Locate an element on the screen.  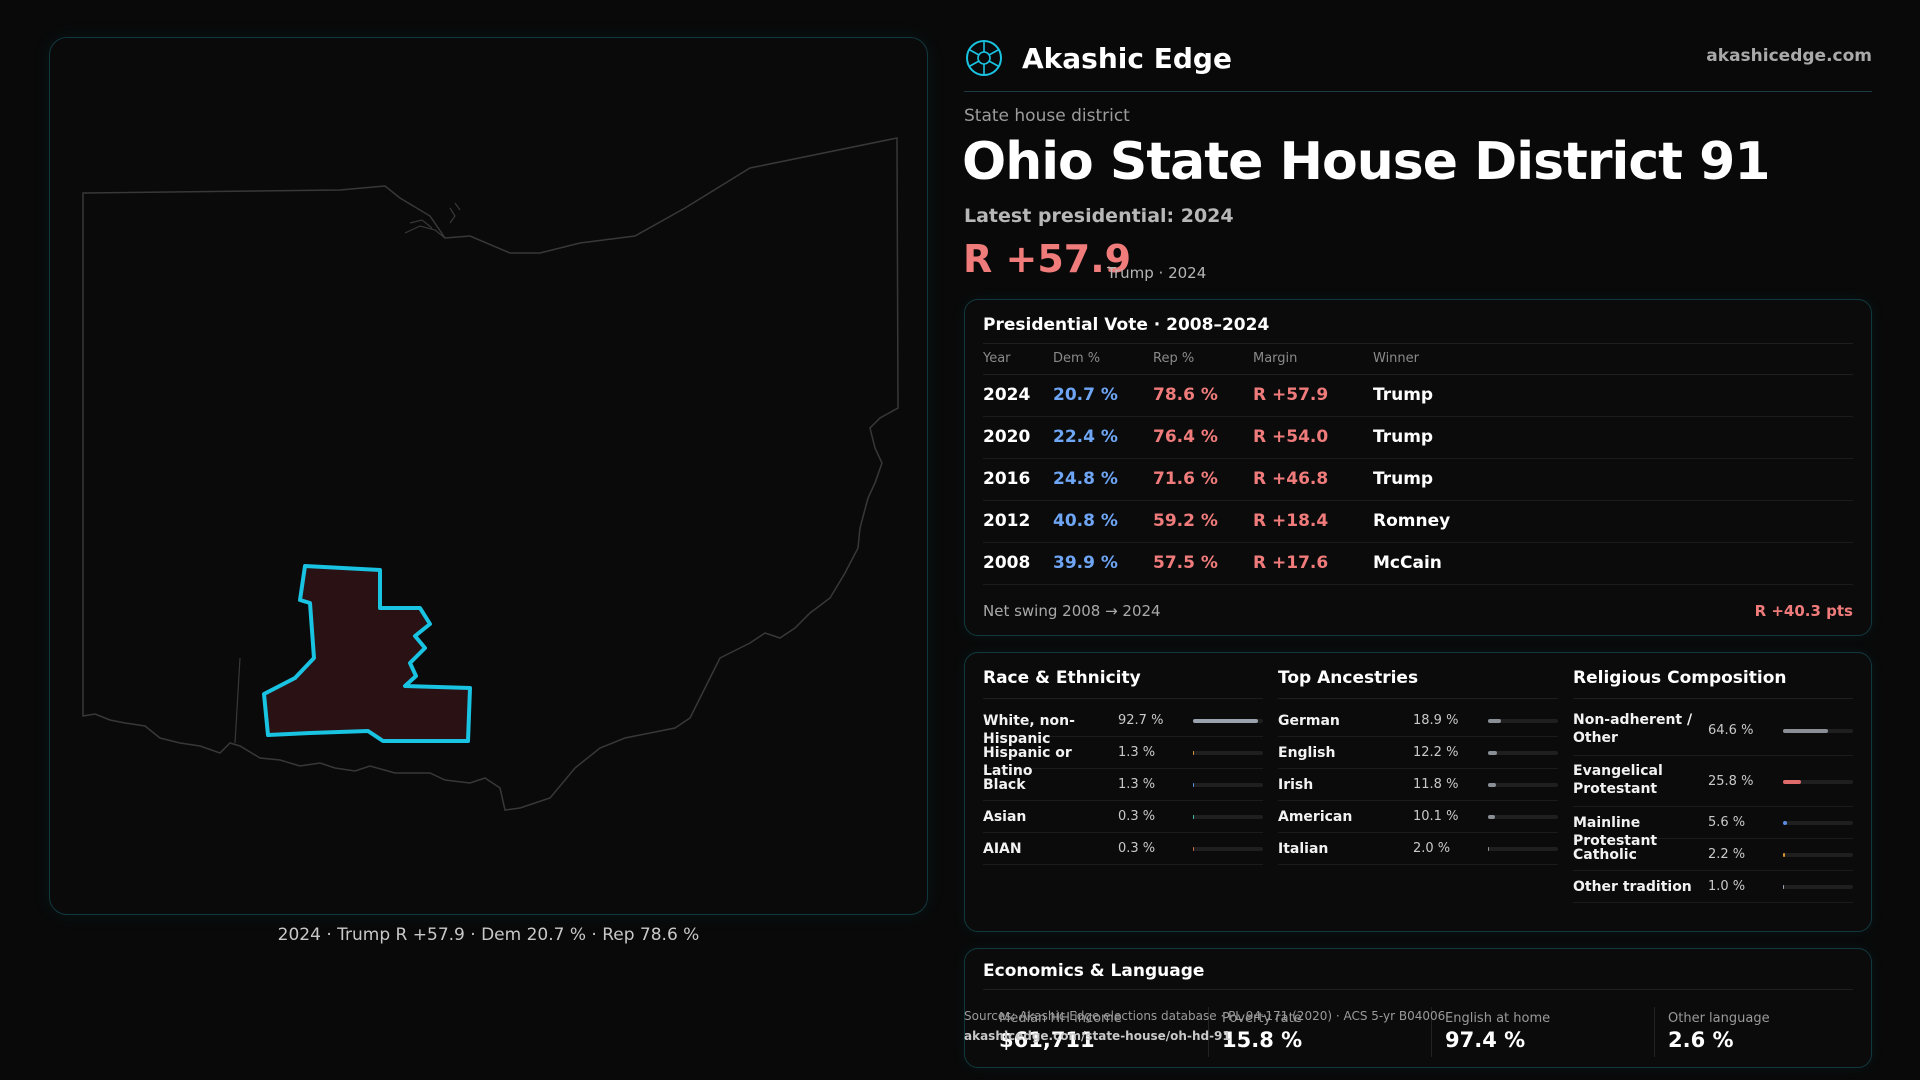
source-url-link: akashicedge.com/state-house/oh-hd-91 is located at coordinates (1097, 1036).